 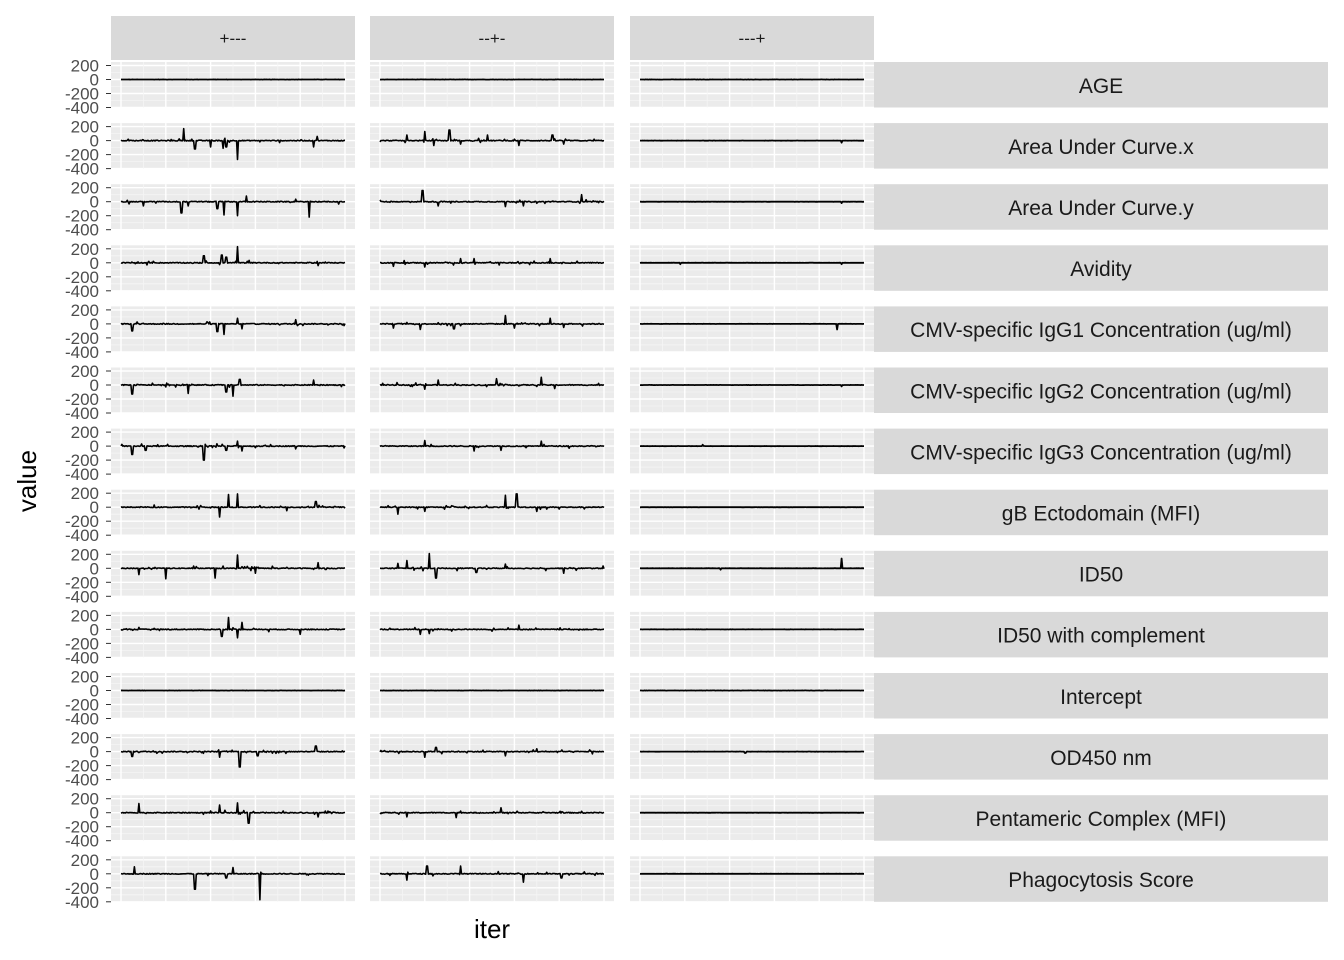 I want to click on row-strip-label: Area Under Curve.y, so click(x=1101, y=208).